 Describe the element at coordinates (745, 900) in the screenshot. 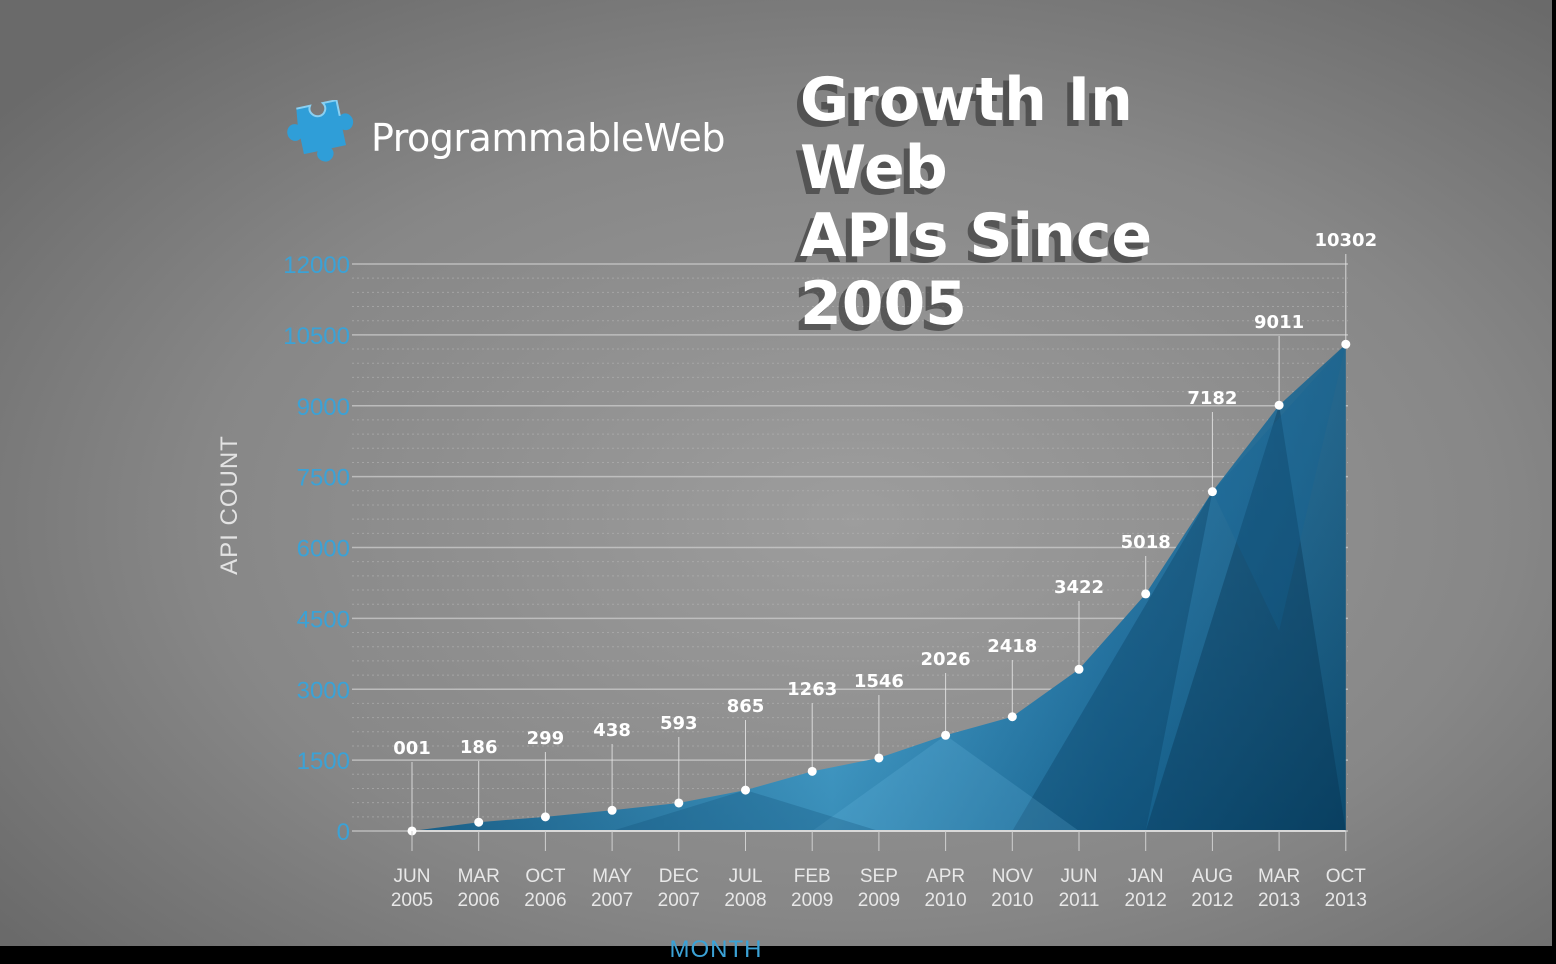

I see `x-tick-year: 2008` at that location.